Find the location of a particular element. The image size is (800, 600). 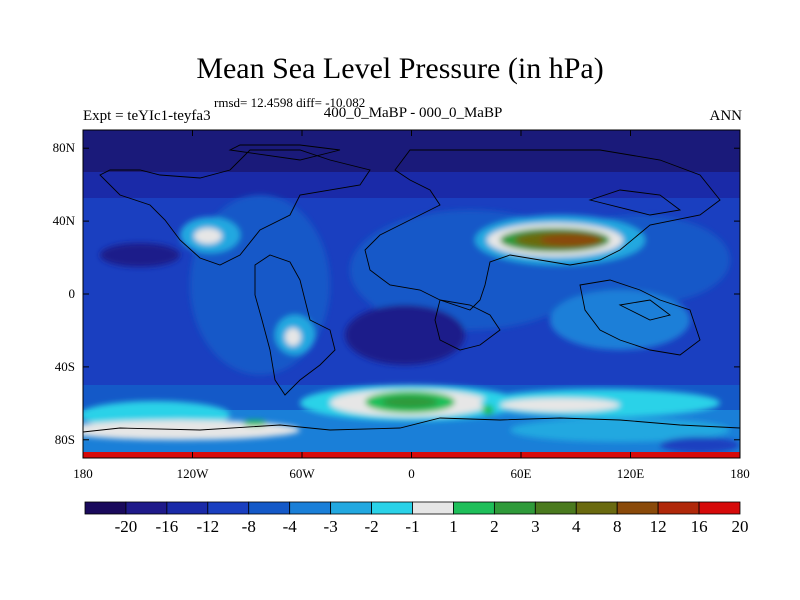

stats-line: rmsd= 12.4598 diff= -10.082 is located at coordinates (290, 102).